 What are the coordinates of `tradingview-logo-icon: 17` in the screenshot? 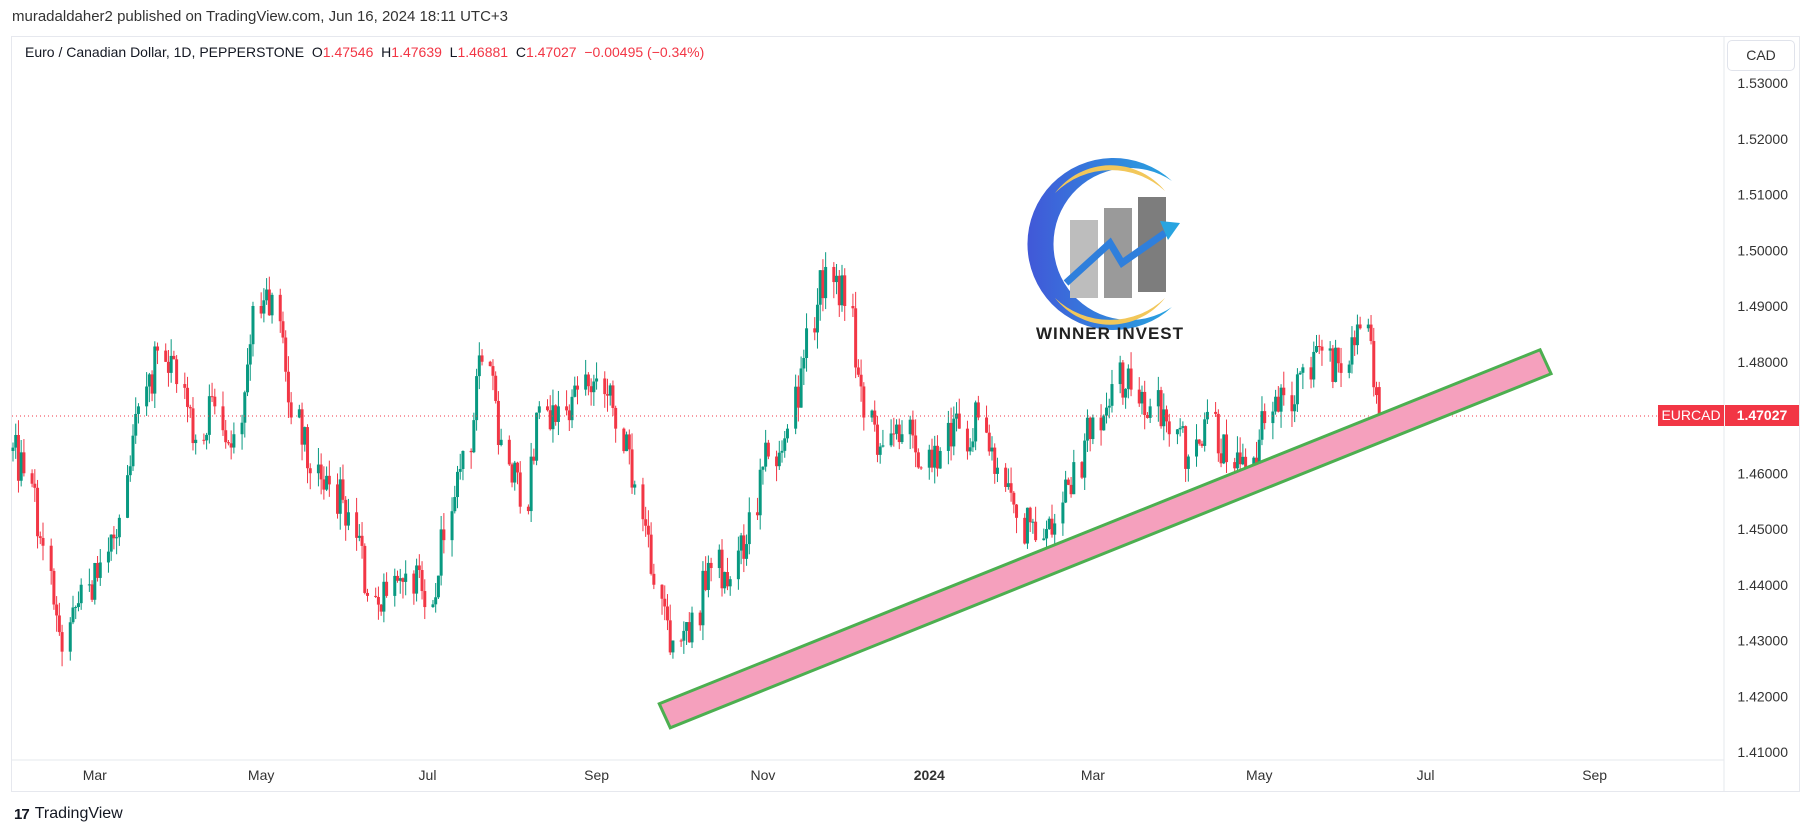 It's located at (22, 814).